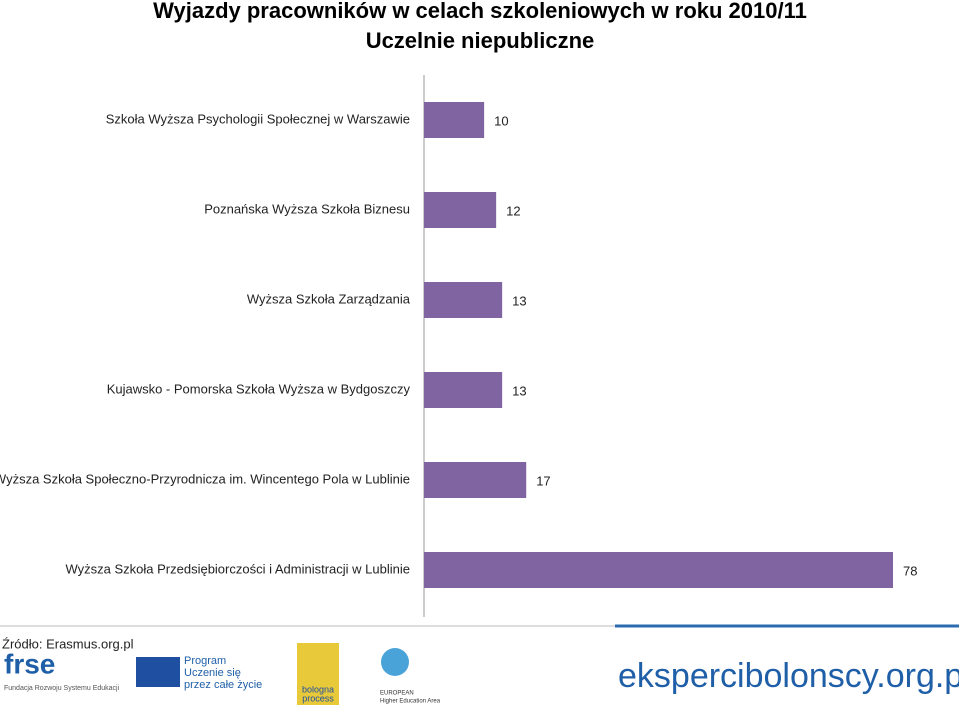  Describe the element at coordinates (395, 662) in the screenshot. I see `ehea-logo` at that location.